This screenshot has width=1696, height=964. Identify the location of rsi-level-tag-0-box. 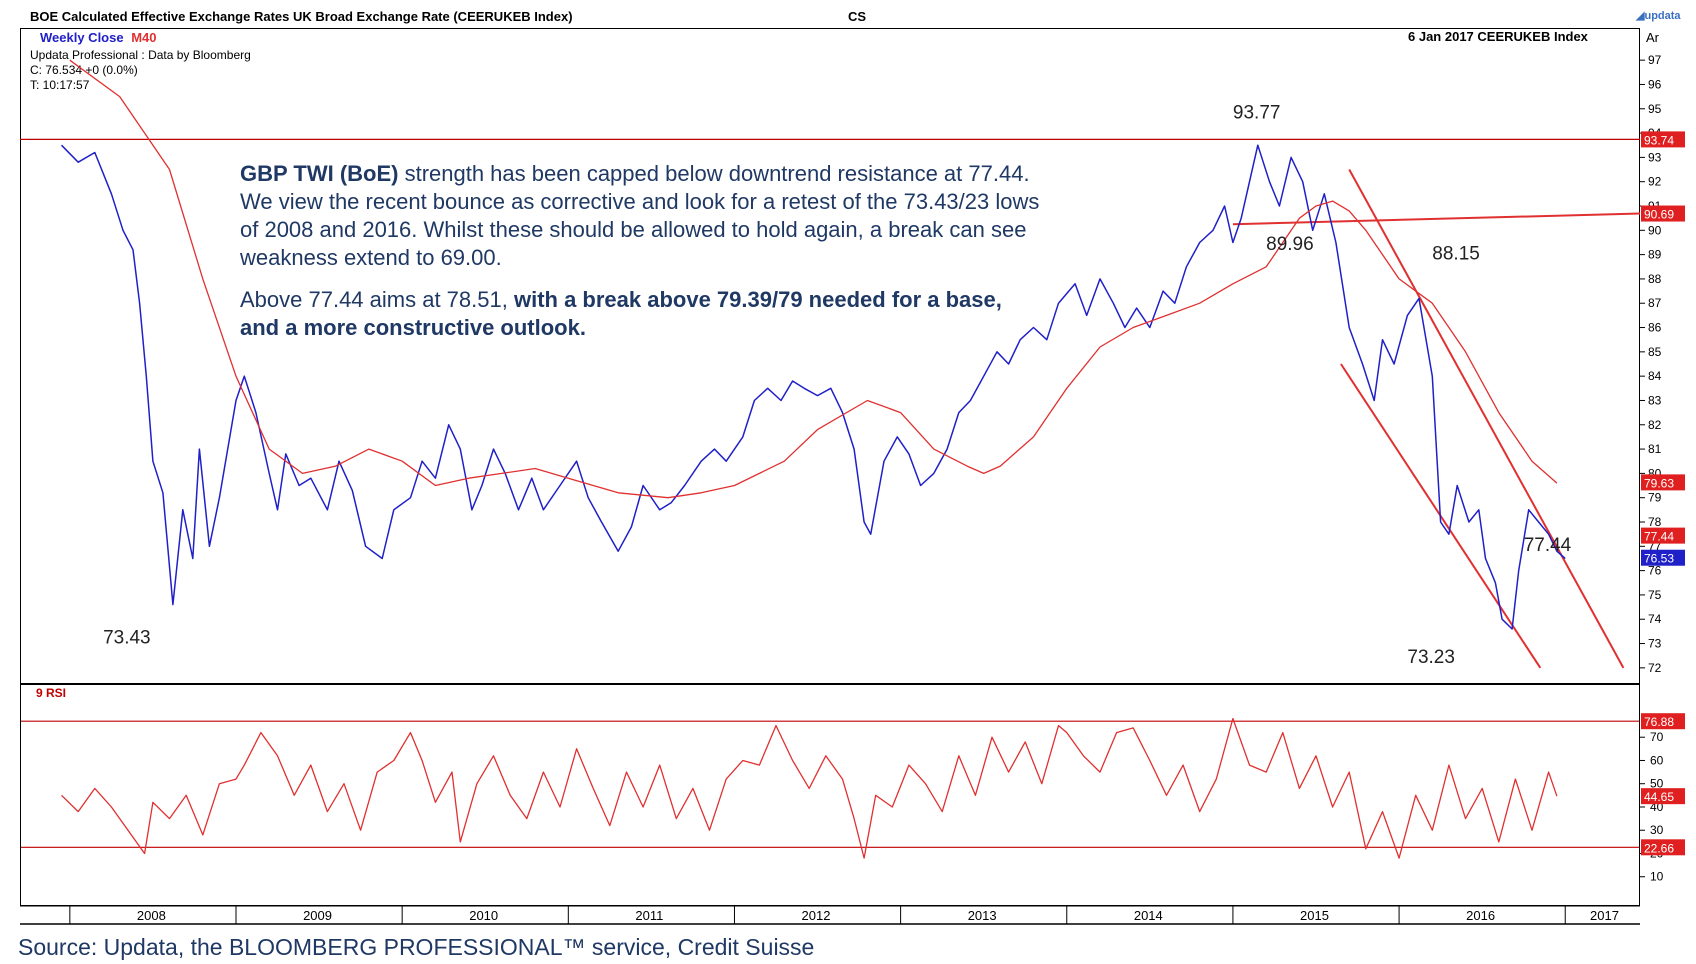
(1663, 721).